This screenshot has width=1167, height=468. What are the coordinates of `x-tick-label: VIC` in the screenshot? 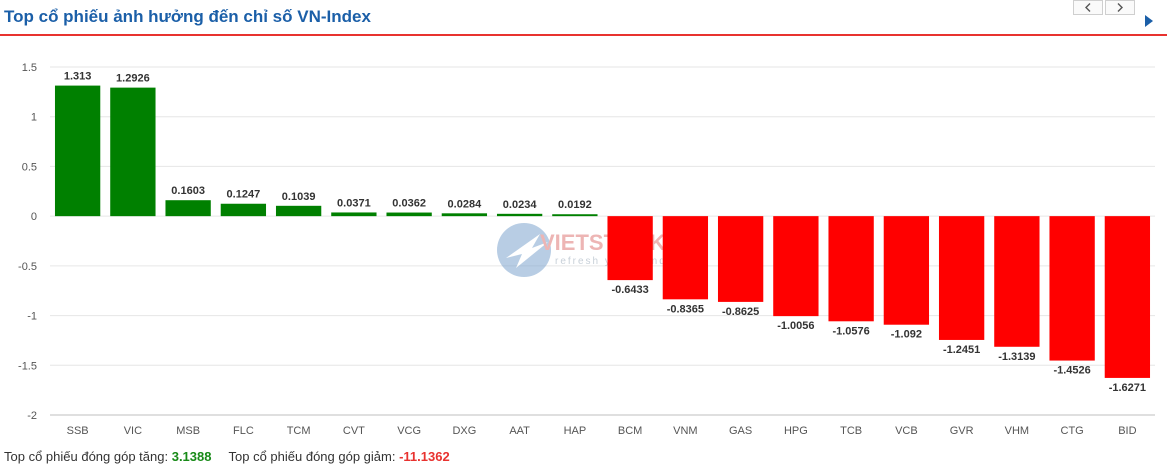 It's located at (133, 431).